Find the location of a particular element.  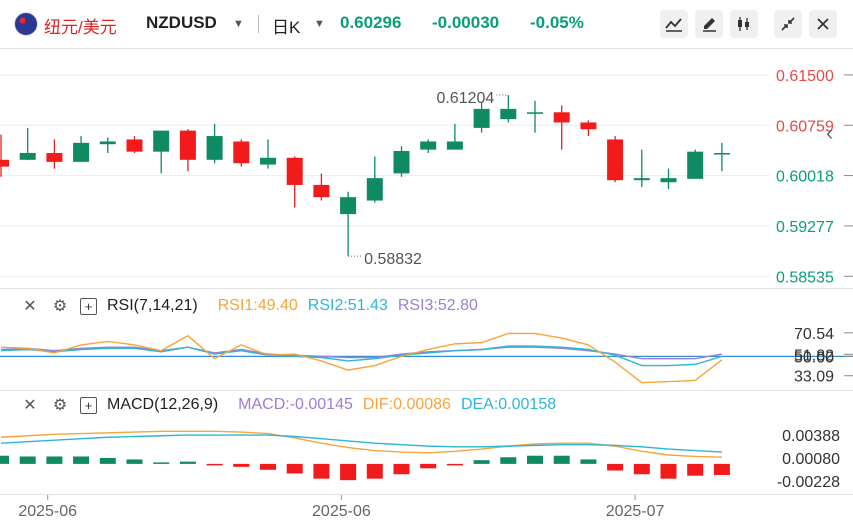

header-divider is located at coordinates (426, 48).